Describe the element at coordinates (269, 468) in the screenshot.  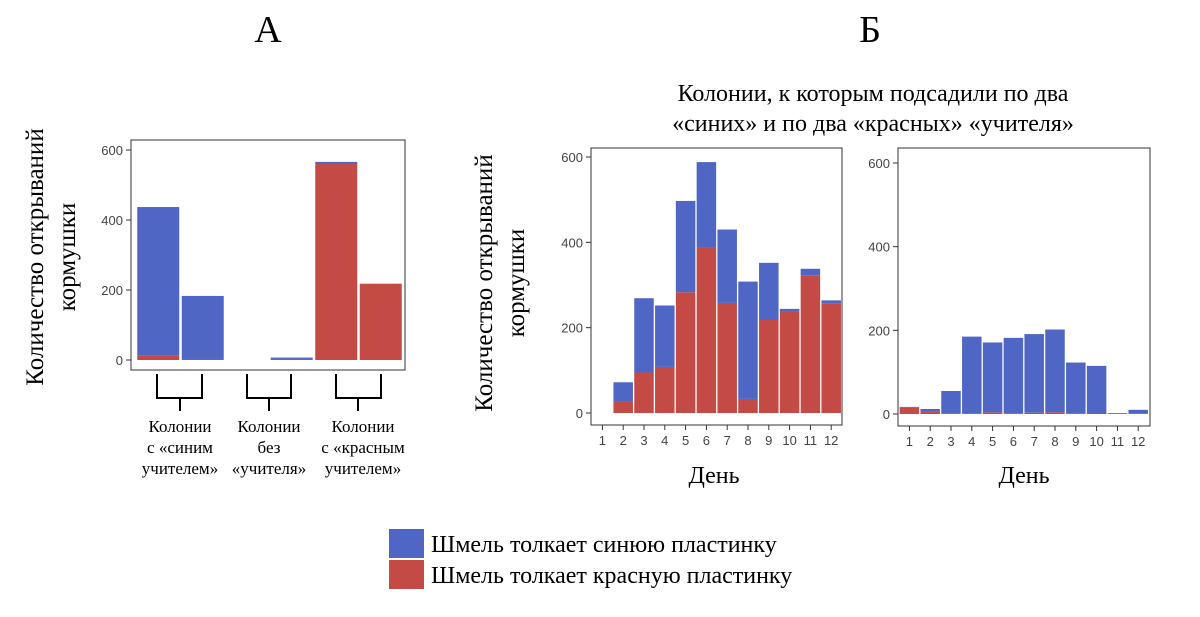
I see `group-label-line: «учителя»` at that location.